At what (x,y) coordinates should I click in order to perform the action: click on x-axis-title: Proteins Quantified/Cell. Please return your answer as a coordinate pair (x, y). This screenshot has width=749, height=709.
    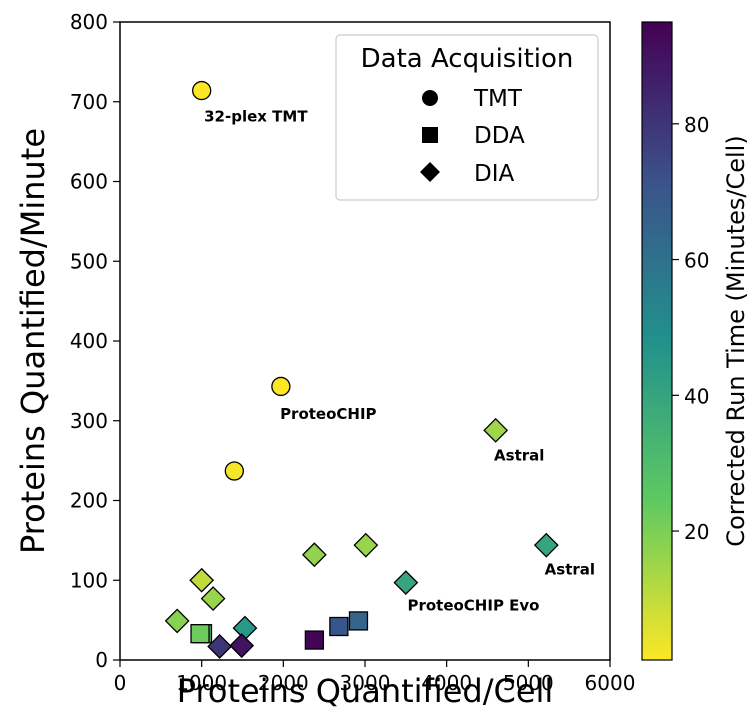
    Looking at the image, I should click on (365, 690).